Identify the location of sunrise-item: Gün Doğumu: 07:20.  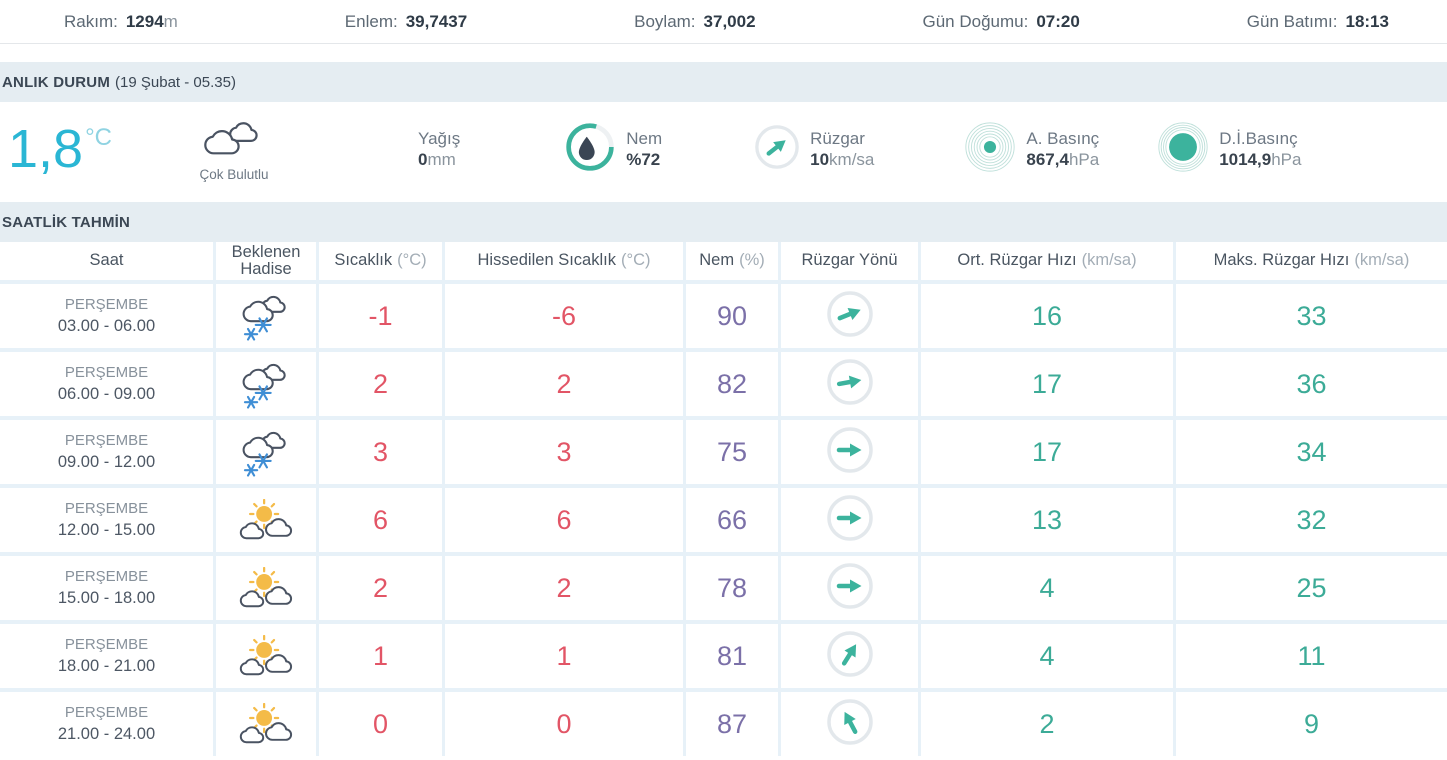
(1001, 22).